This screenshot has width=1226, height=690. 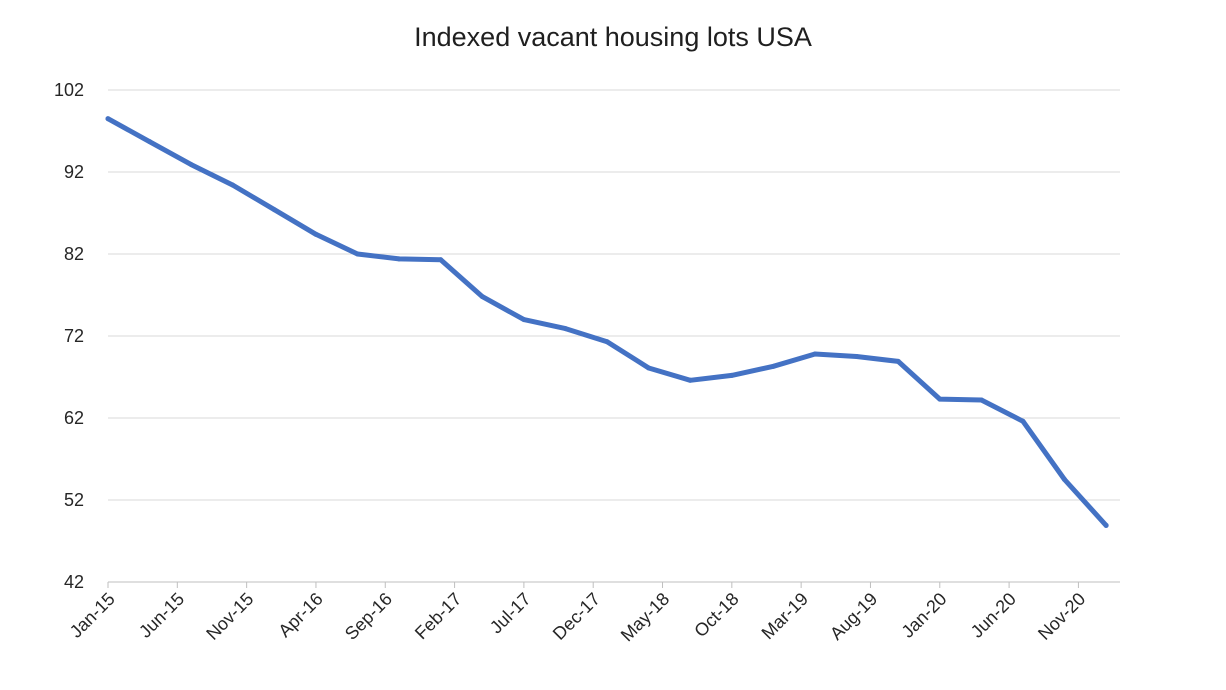 What do you see at coordinates (510, 613) in the screenshot?
I see `x-tick-label: Jul-17` at bounding box center [510, 613].